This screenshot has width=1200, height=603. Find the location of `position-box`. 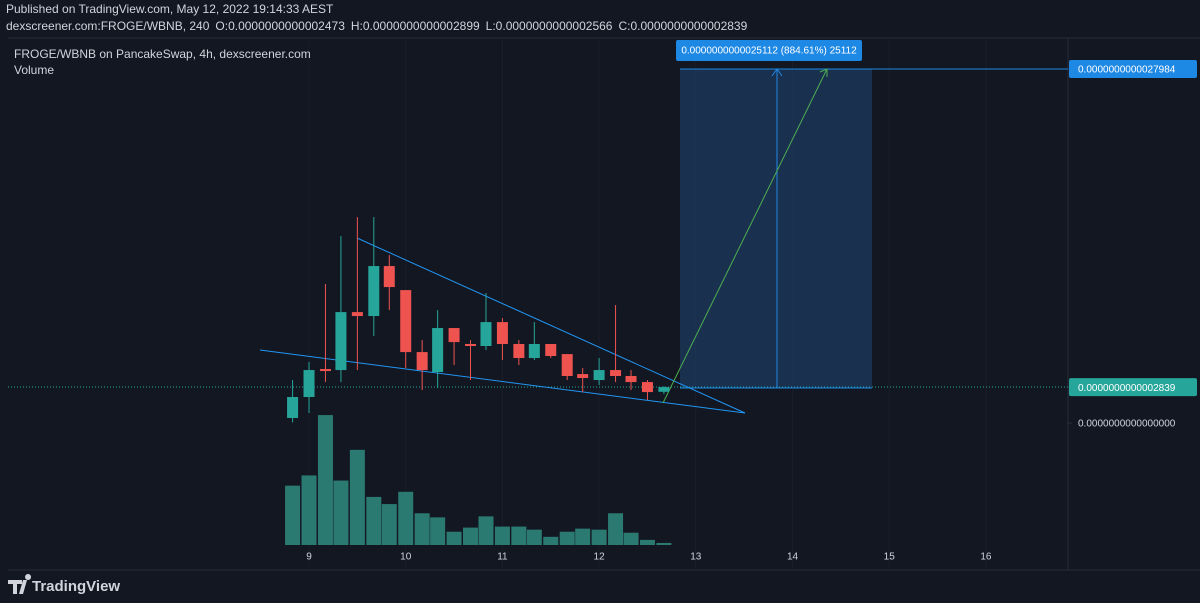

position-box is located at coordinates (776, 228).